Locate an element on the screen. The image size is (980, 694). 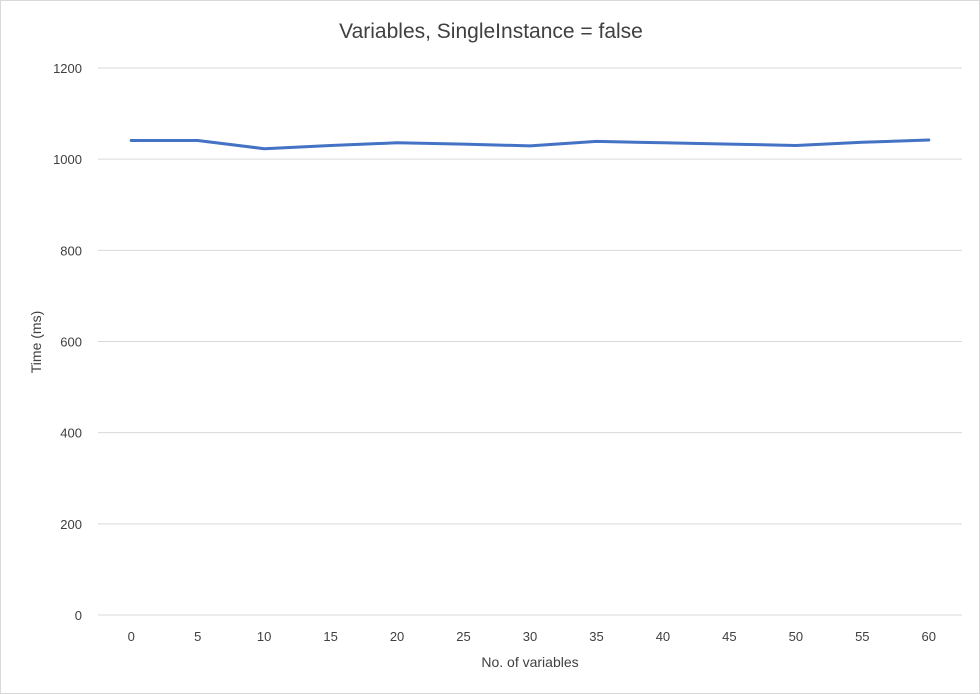
x-tick-label: 60 is located at coordinates (929, 636).